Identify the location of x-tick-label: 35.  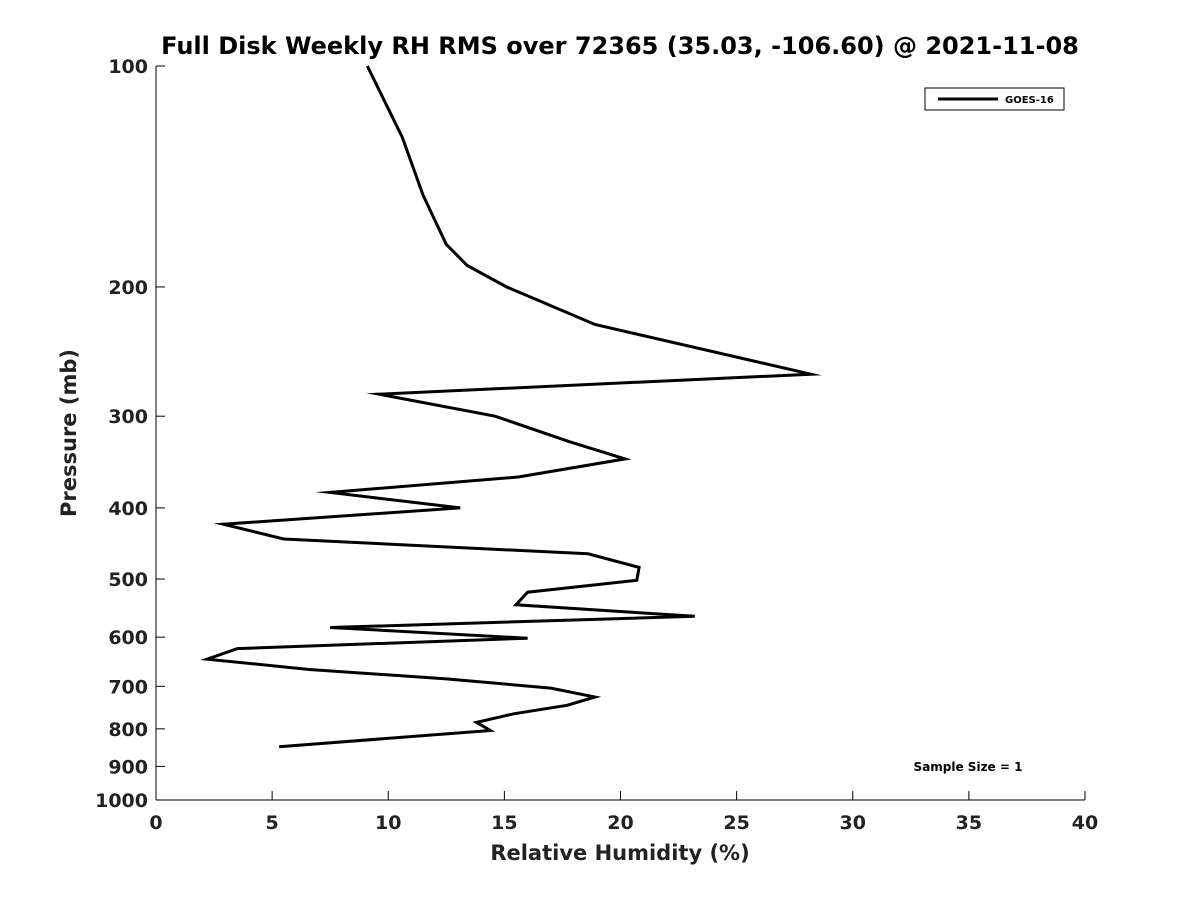
(969, 823).